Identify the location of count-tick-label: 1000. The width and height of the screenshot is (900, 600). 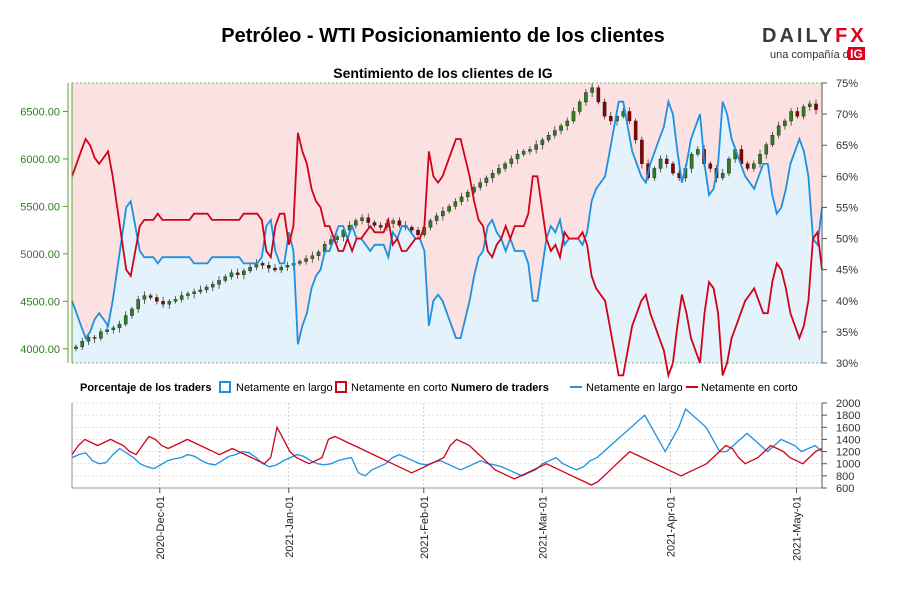
(848, 465).